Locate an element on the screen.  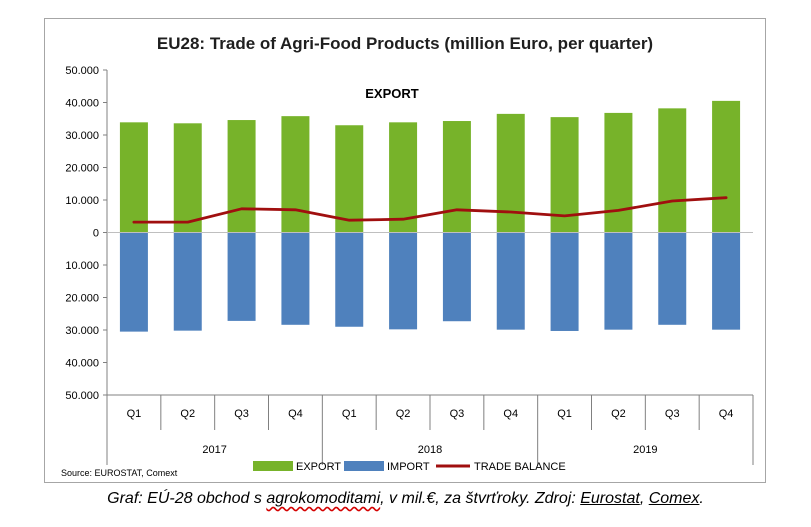
year-label: 2017 is located at coordinates (214, 450).